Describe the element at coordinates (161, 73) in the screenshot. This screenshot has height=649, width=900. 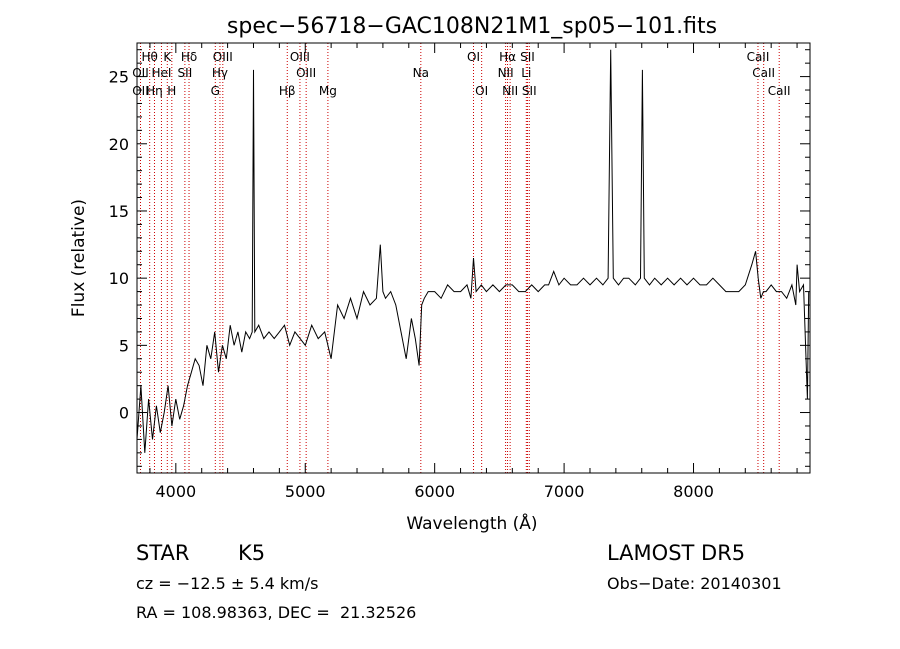
I see `line-label: HeI` at that location.